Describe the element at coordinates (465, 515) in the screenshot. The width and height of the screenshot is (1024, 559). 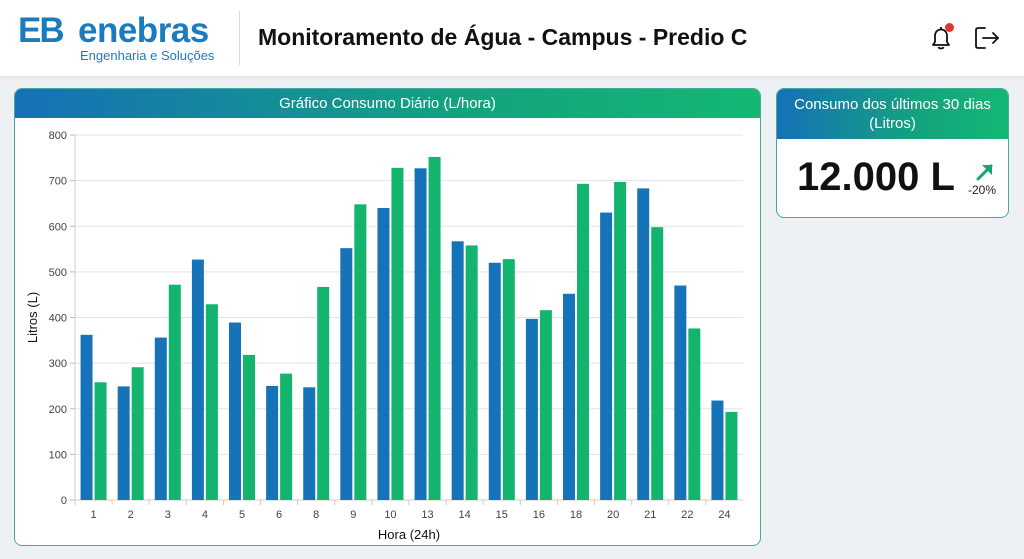
I see `x-tick-label: 14` at that location.